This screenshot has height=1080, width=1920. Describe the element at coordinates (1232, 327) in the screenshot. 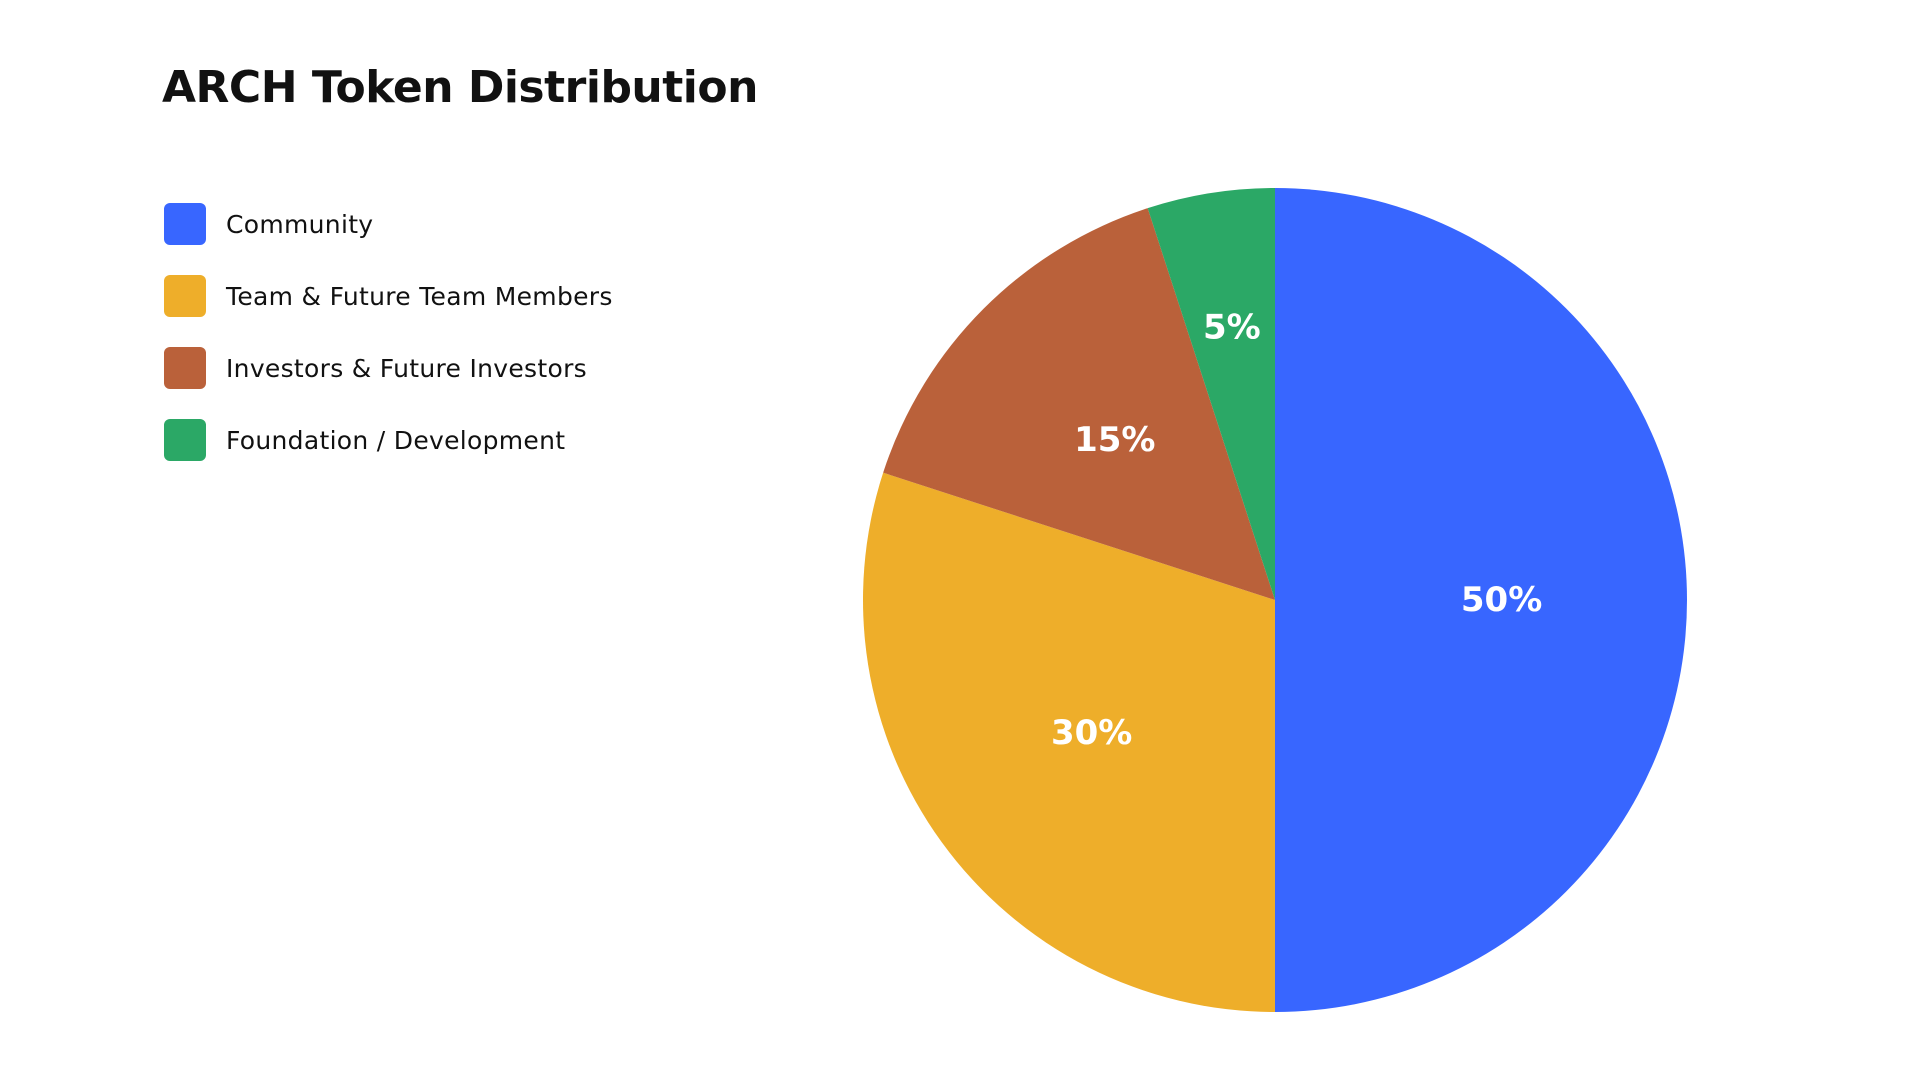

I see `slice-value-label: 5%` at that location.